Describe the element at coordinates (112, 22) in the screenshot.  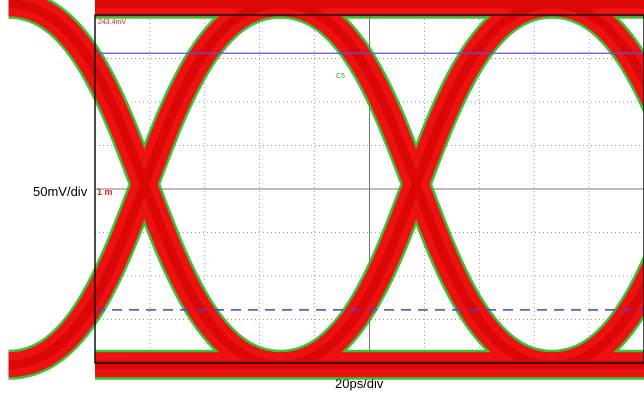
I see `top-reference-label: 243.4mV` at that location.